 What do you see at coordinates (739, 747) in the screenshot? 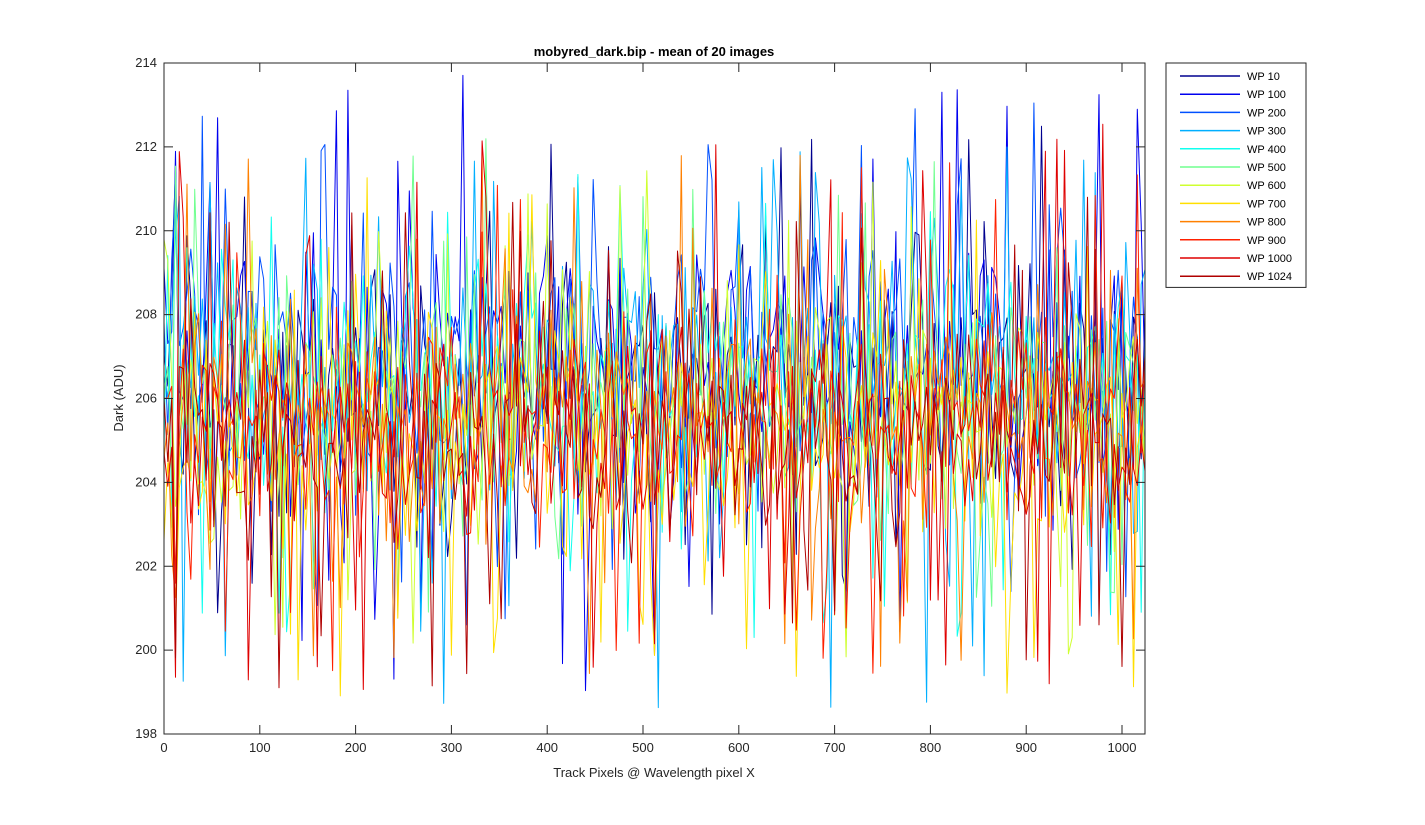
I see `x-tick-label: 600` at bounding box center [739, 747].